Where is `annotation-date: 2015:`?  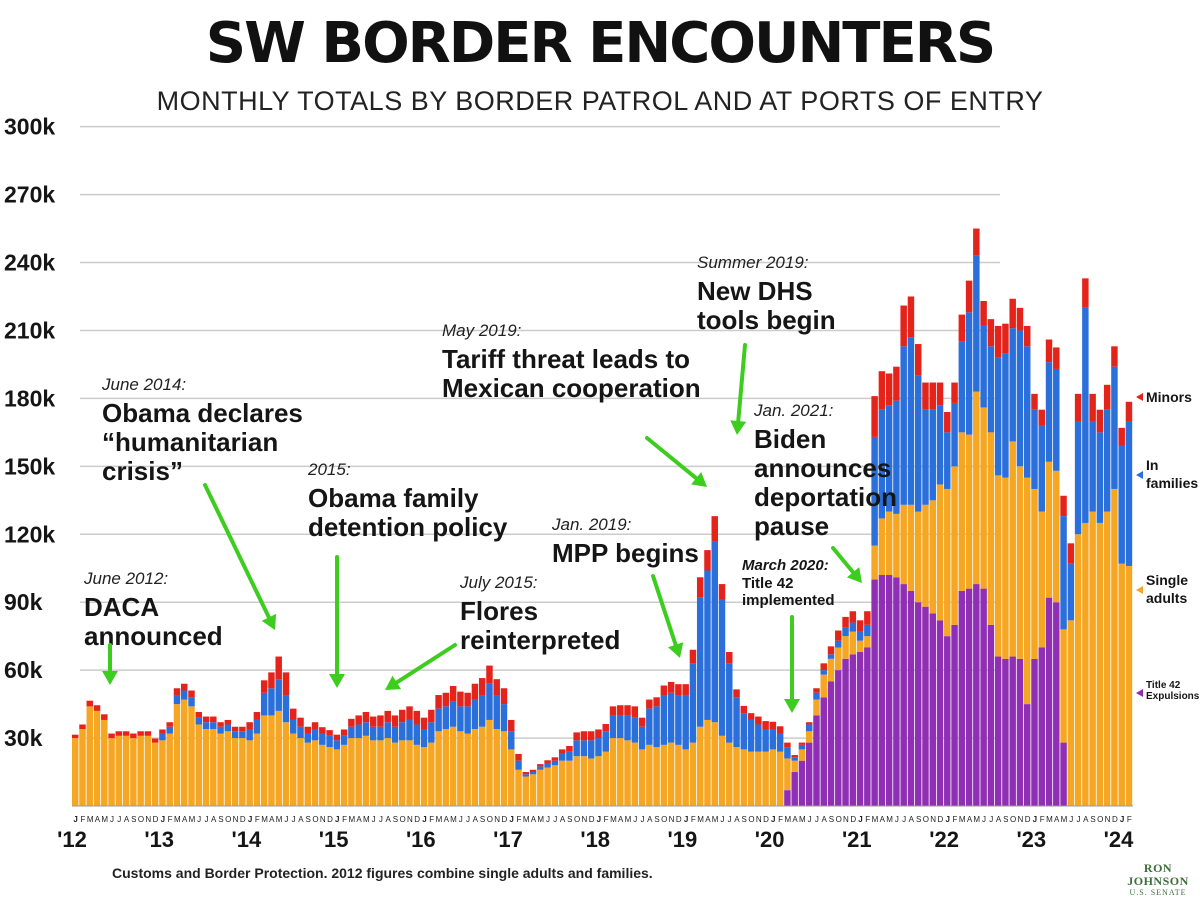
annotation-date: 2015: is located at coordinates (329, 469).